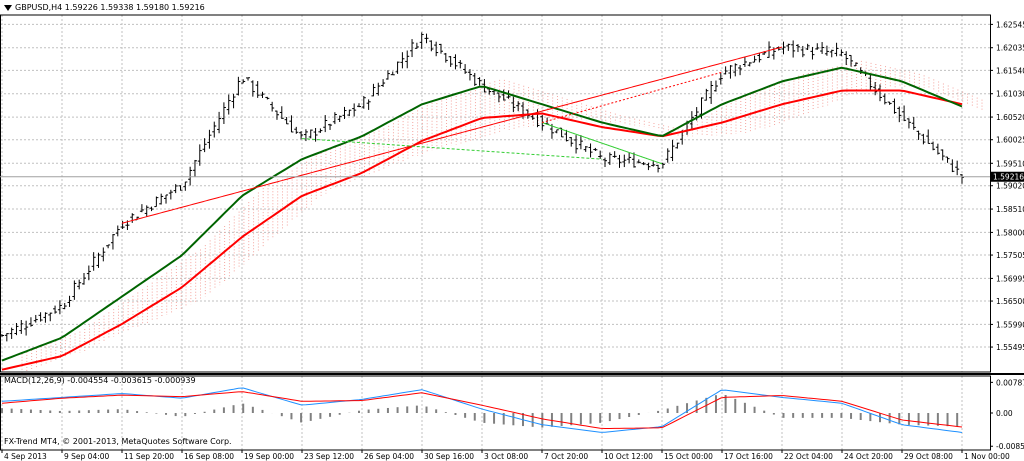 This screenshot has height=461, width=1024. Describe the element at coordinates (269, 456) in the screenshot. I see `x-tick-label: 19 Sep 00:00` at that location.